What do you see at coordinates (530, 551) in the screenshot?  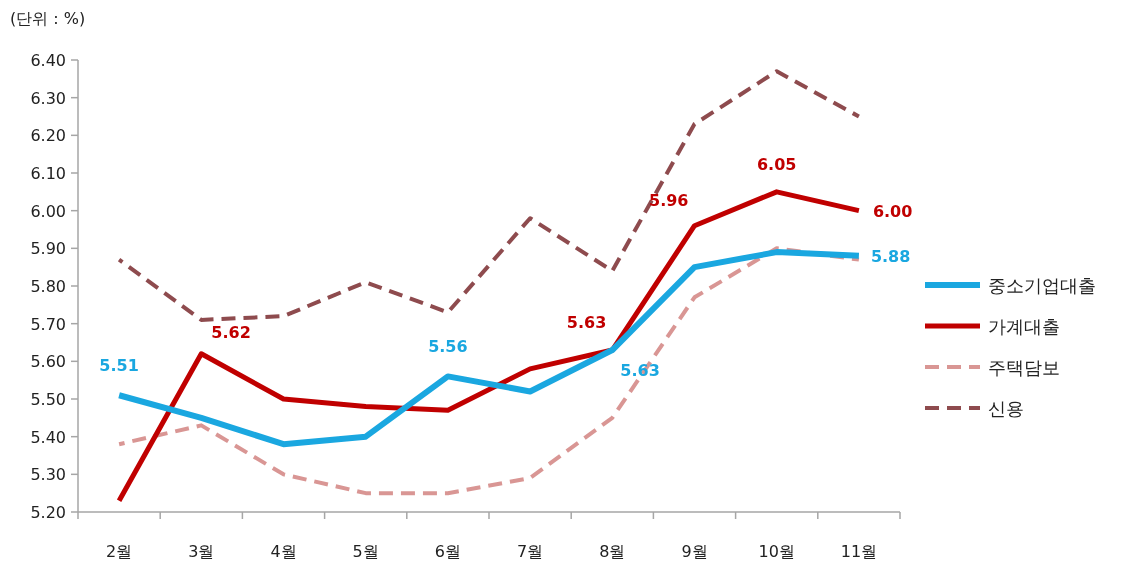 I see `x-tick-label: 7월` at bounding box center [530, 551].